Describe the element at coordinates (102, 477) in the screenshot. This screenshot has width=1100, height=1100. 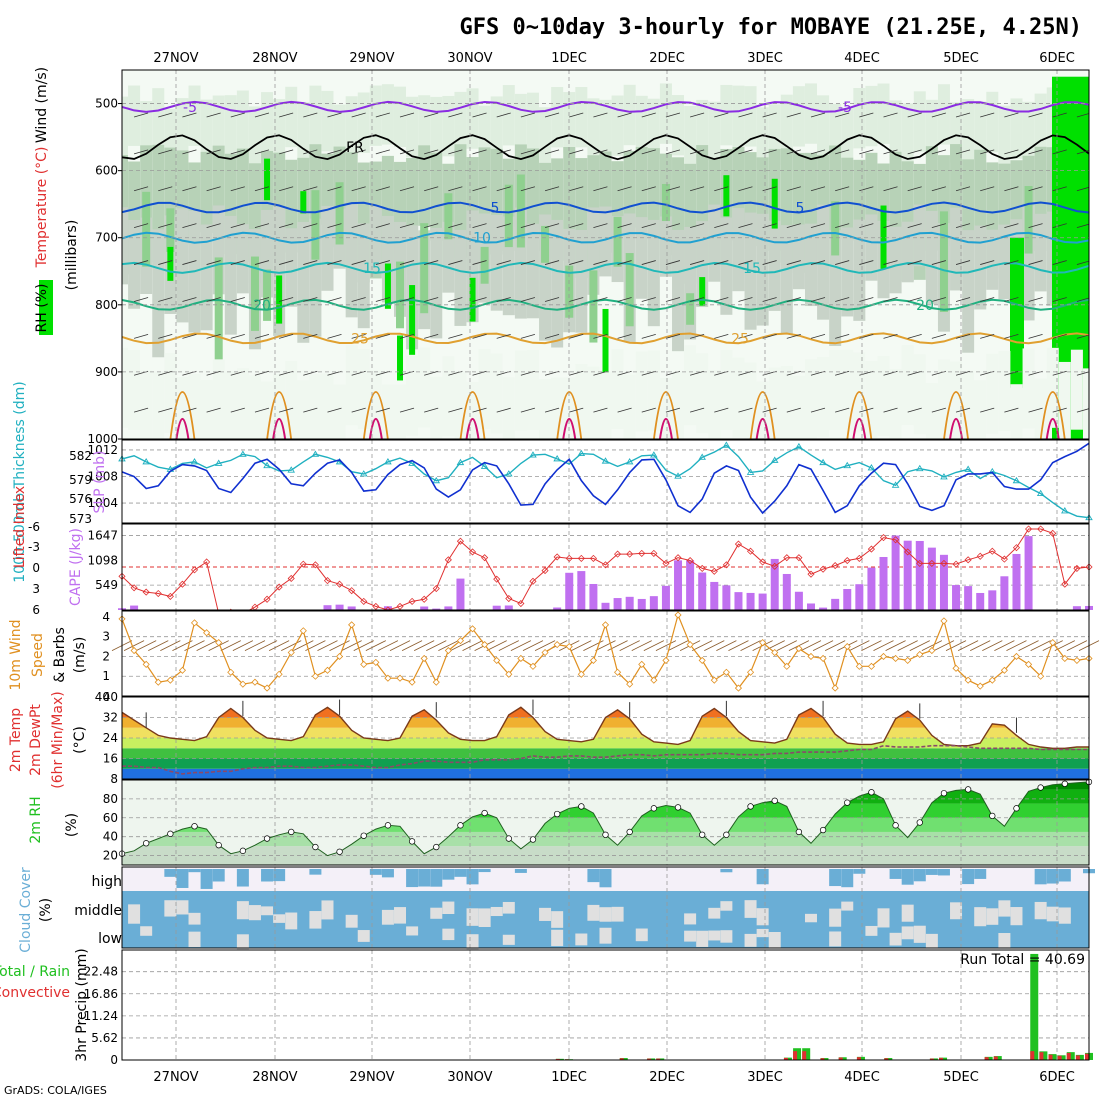
I see `slp-tick-label: 1008` at that location.